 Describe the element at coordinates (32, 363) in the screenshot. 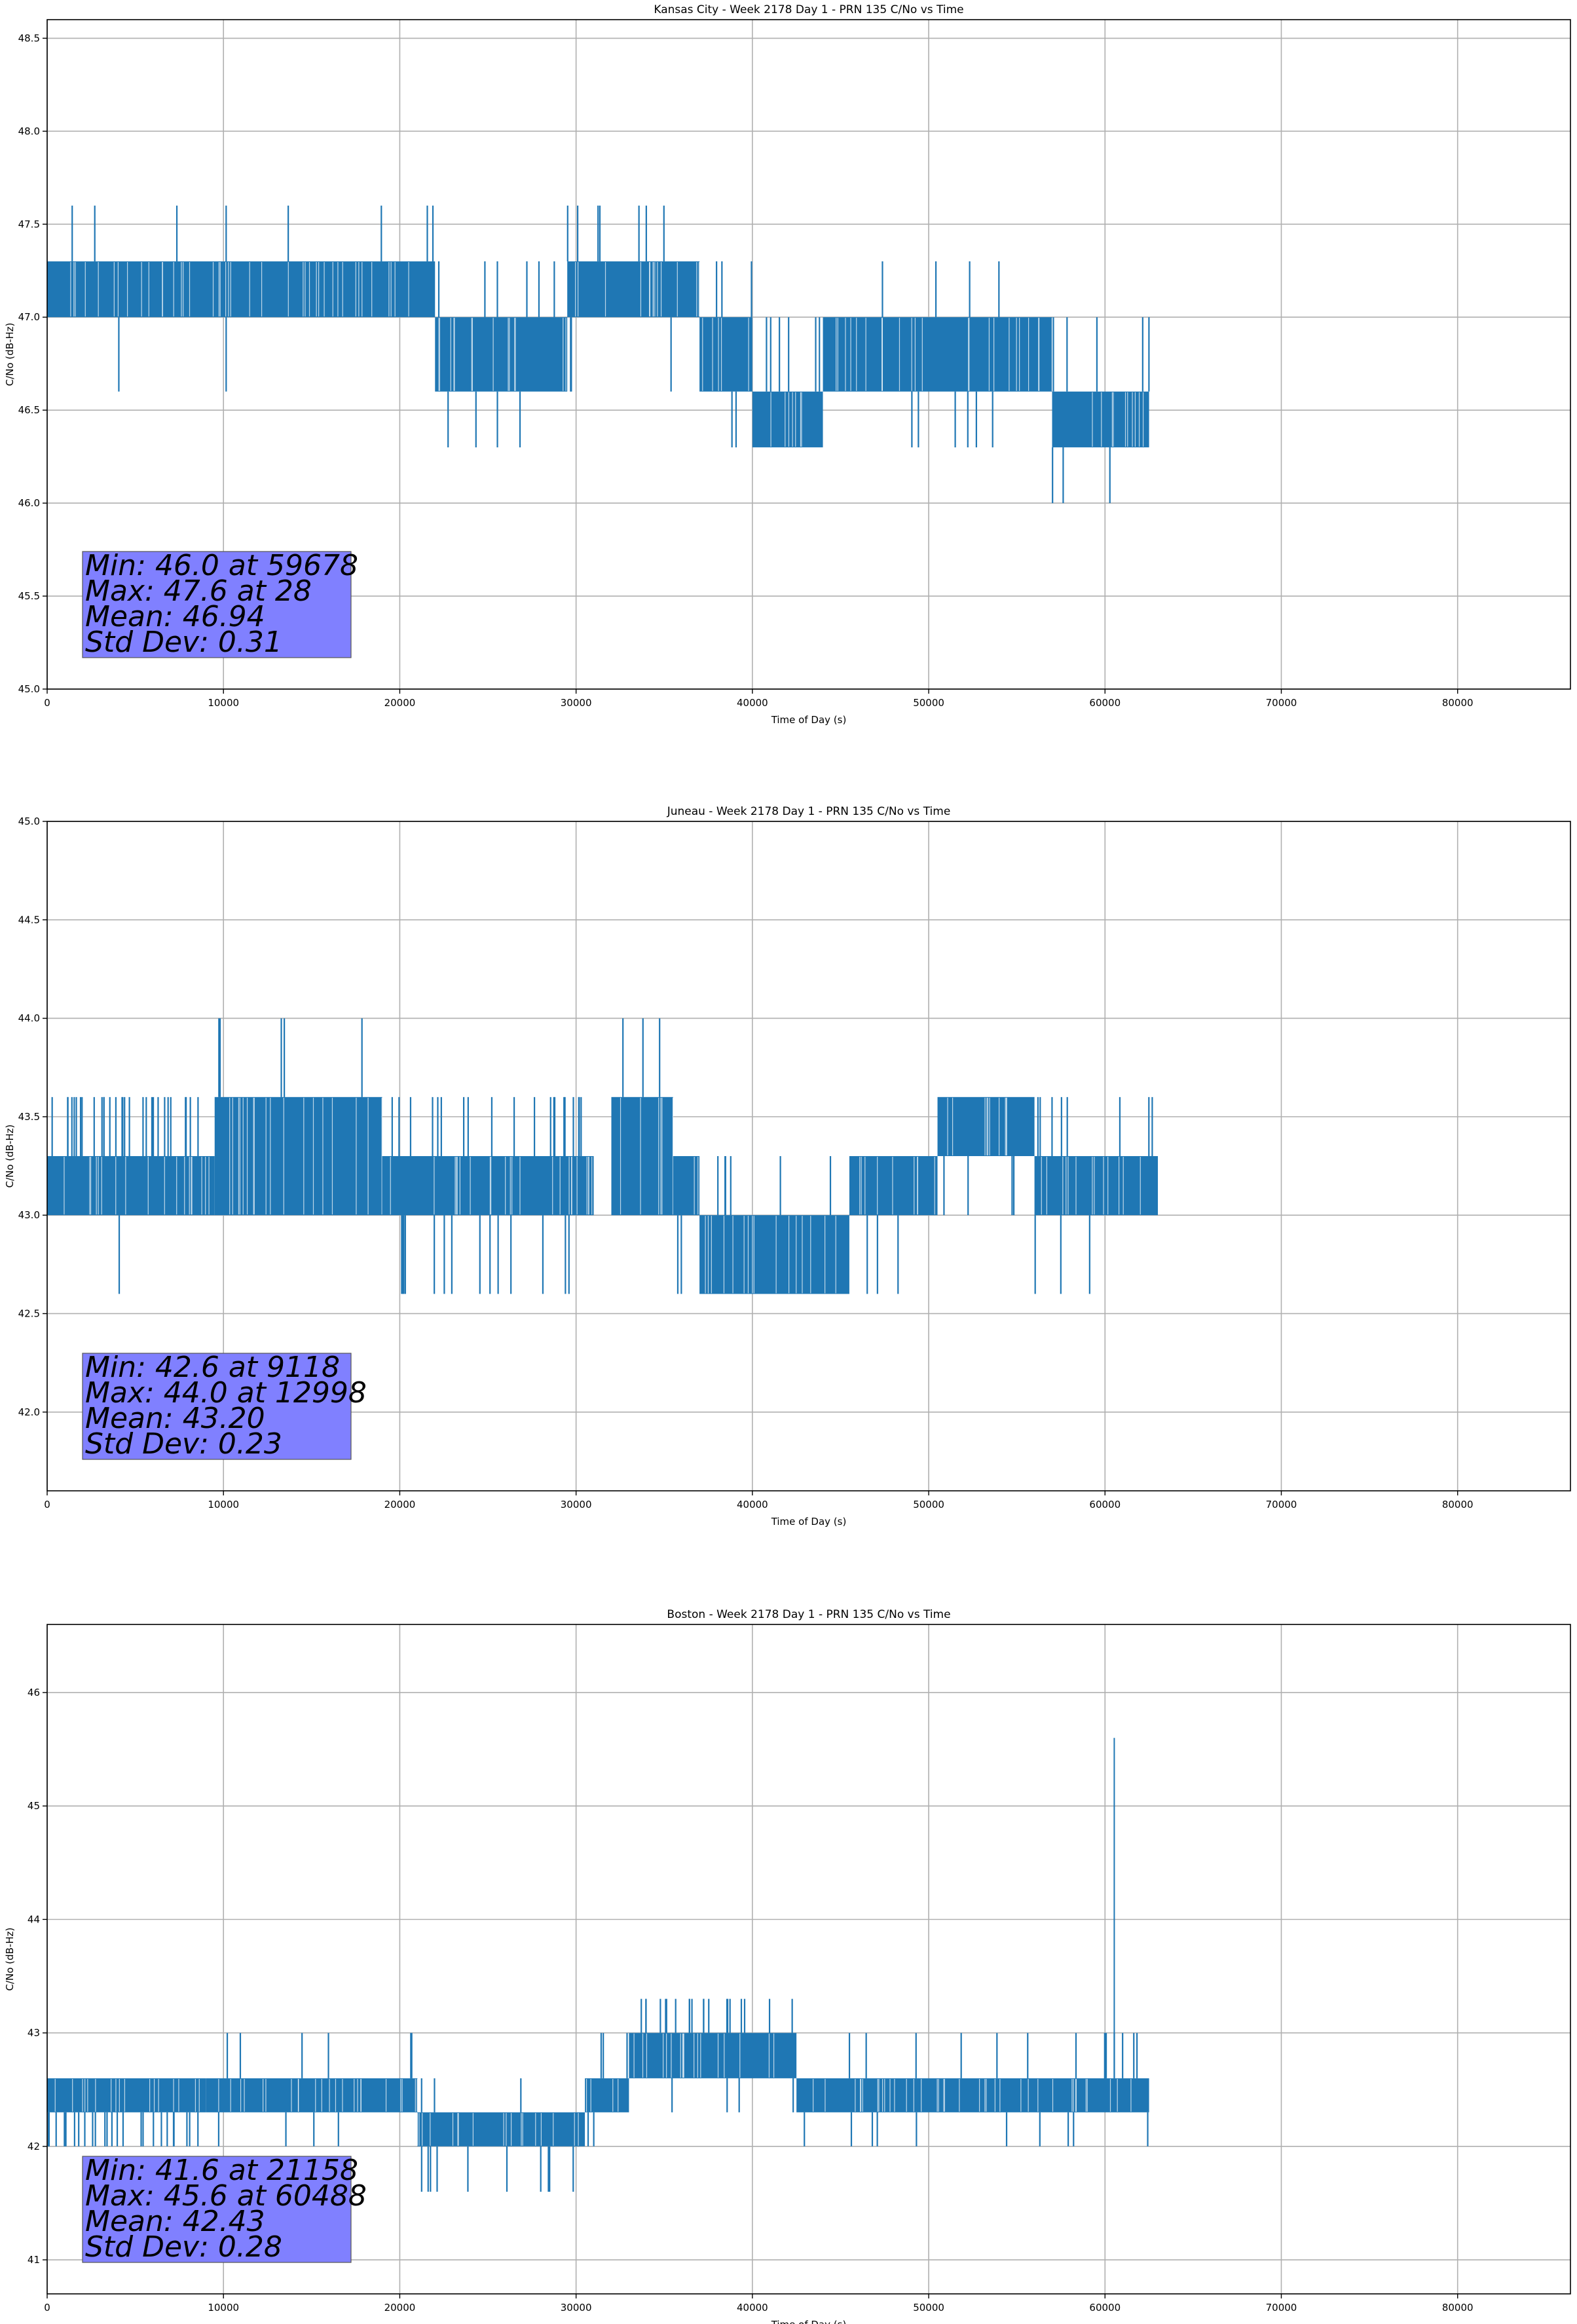

I see `y-axis: 45.0 45.5 46.0 46.5 47.0 47.5 48.0 48.5` at that location.